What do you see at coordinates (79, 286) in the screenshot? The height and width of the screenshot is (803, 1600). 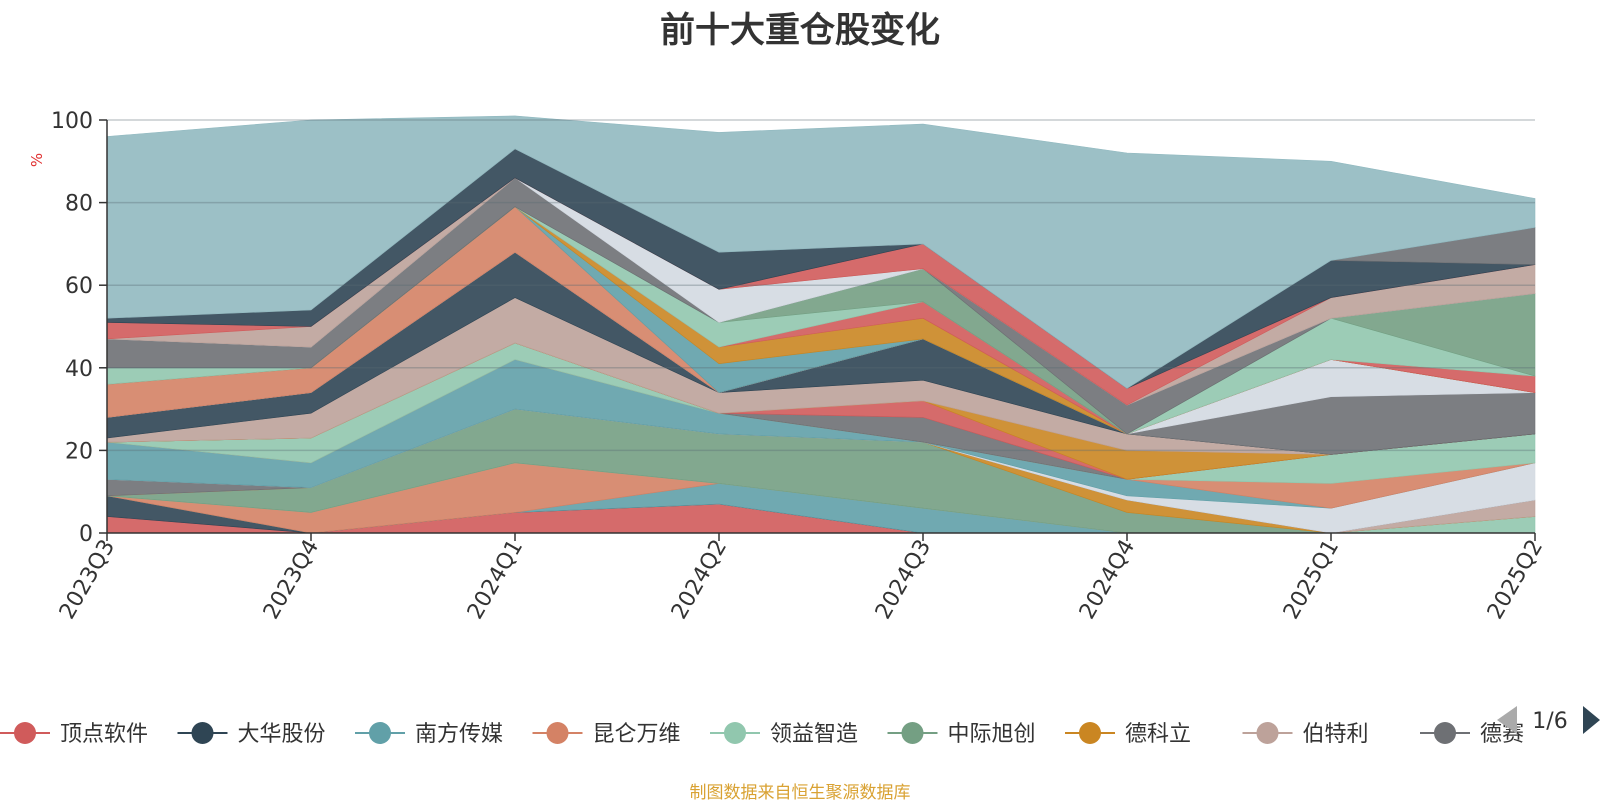 I see `y-tick-label-3: 60` at bounding box center [79, 286].